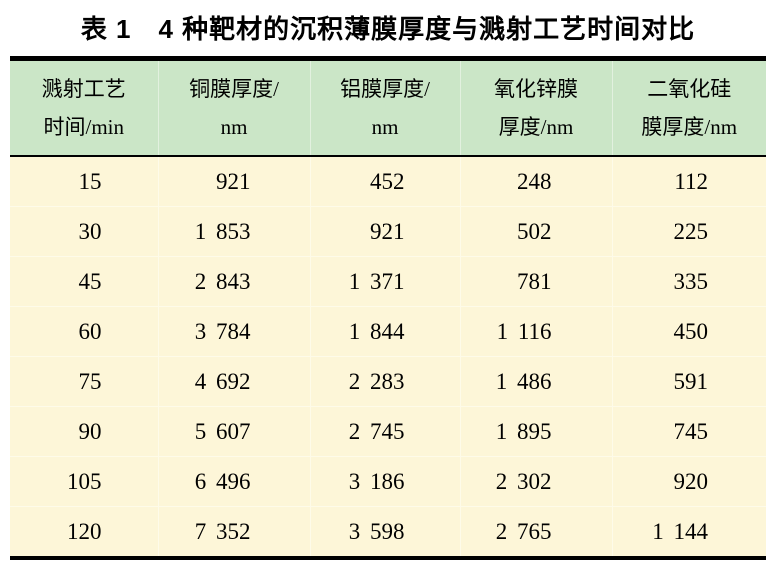 Image resolution: width=776 pixels, height=573 pixels. I want to click on col-header-cu-thickness: 铜膜厚度/ nm, so click(233, 107).